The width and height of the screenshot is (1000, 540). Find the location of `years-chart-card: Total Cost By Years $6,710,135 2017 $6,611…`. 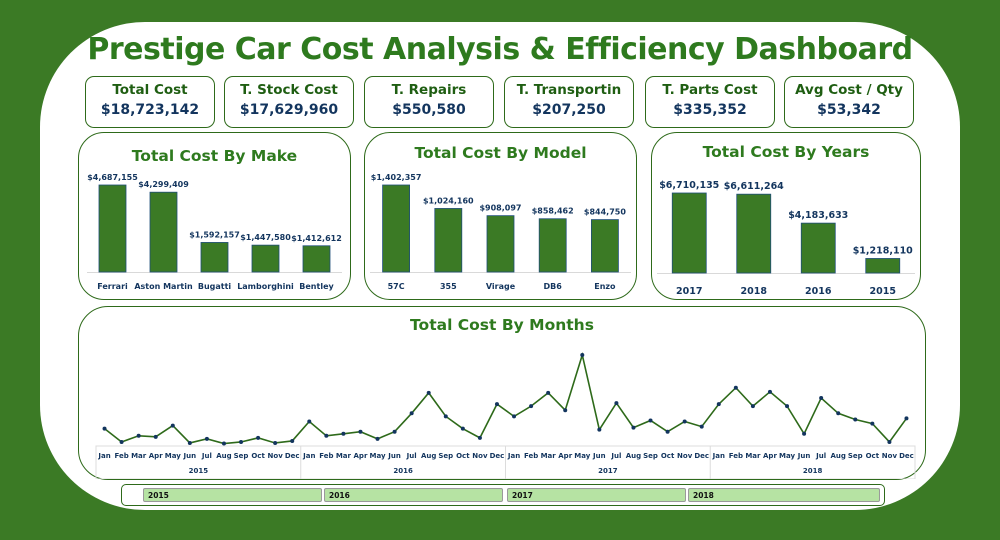

years-chart-card: Total Cost By Years $6,710,135 2017 $6,611… is located at coordinates (786, 216).